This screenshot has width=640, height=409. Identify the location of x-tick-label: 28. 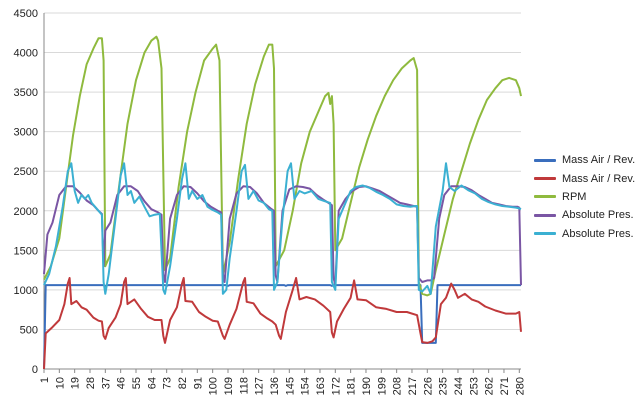
(91, 383).